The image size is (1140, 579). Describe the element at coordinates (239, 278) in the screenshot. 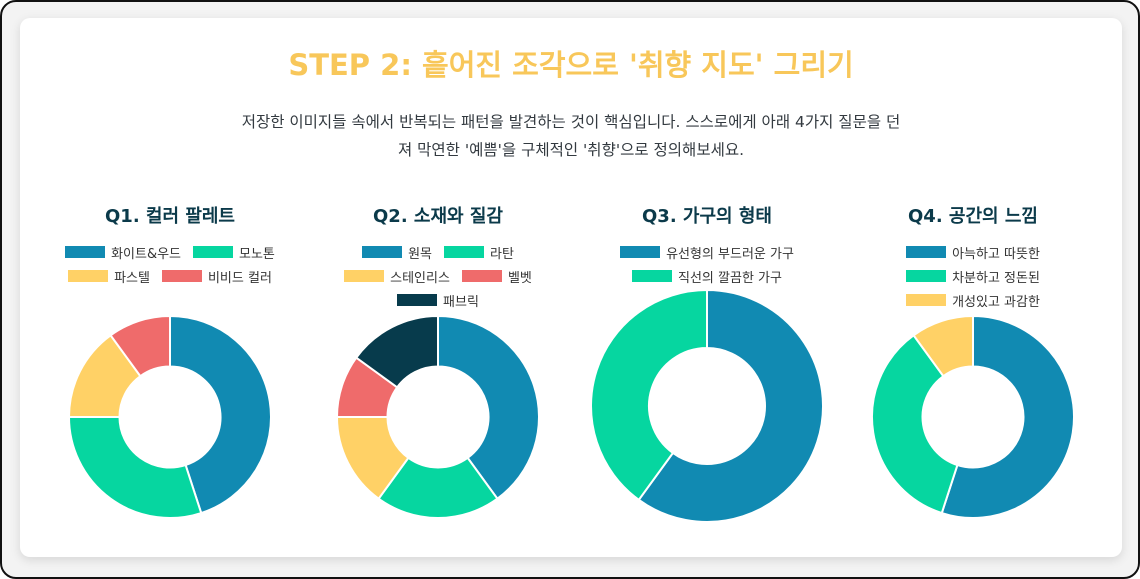

I see `legend-label: 비비드 컬러` at that location.